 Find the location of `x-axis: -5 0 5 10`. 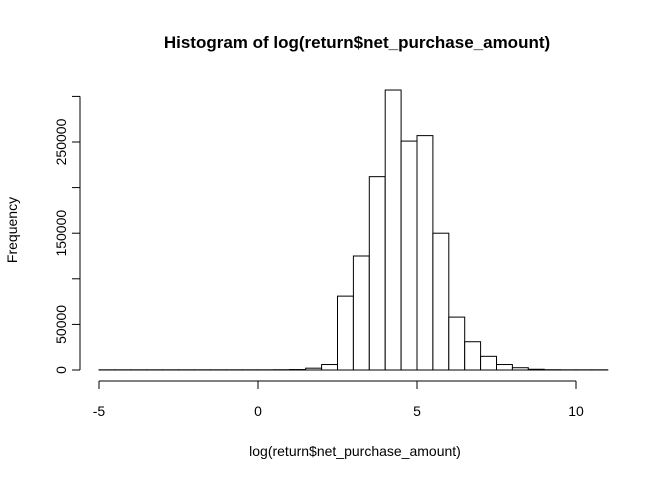

x-axis: -5 0 5 10 is located at coordinates (338, 399).